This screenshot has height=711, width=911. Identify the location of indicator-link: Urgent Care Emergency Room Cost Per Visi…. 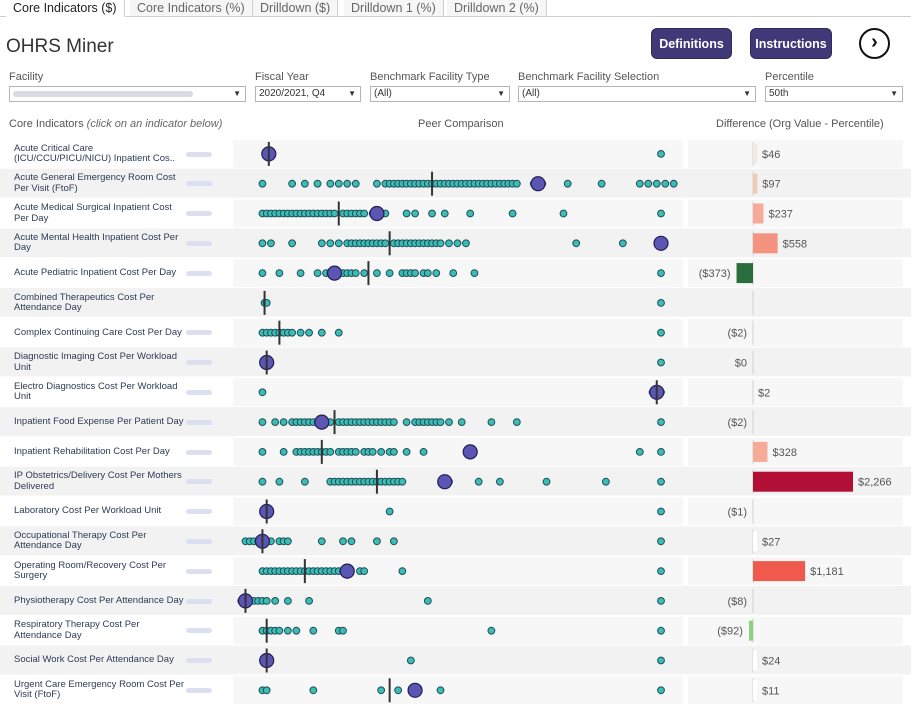
(99, 690).